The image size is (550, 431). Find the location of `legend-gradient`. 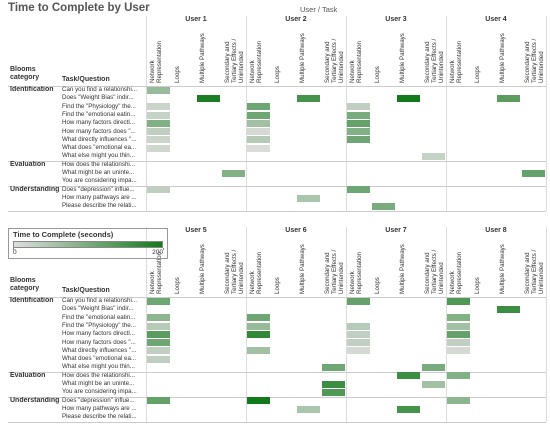

legend-gradient is located at coordinates (88, 244).